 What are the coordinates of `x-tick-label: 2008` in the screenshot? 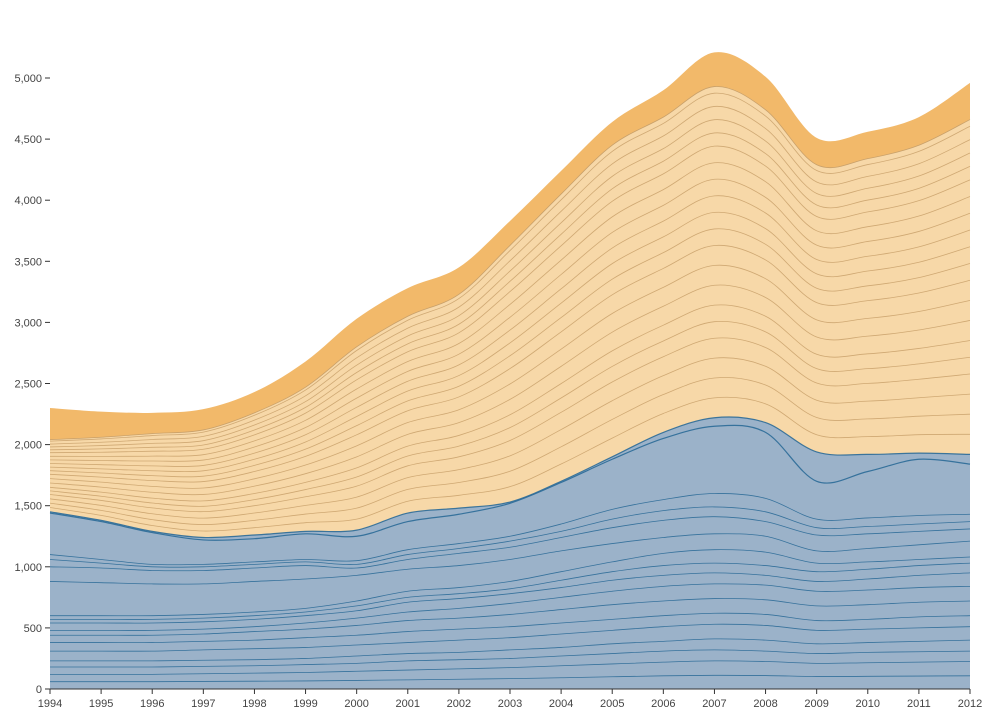 It's located at (765, 704).